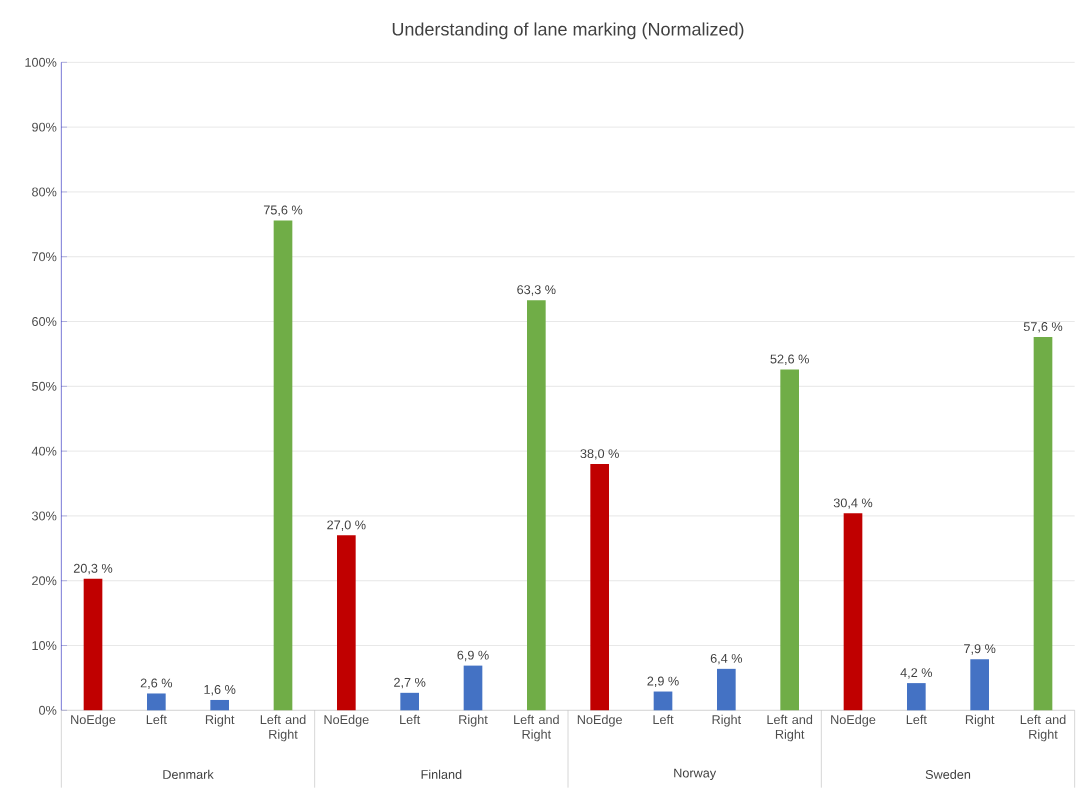 The width and height of the screenshot is (1076, 789). Describe the element at coordinates (789, 359) in the screenshot. I see `data-label: 52,6 %` at that location.